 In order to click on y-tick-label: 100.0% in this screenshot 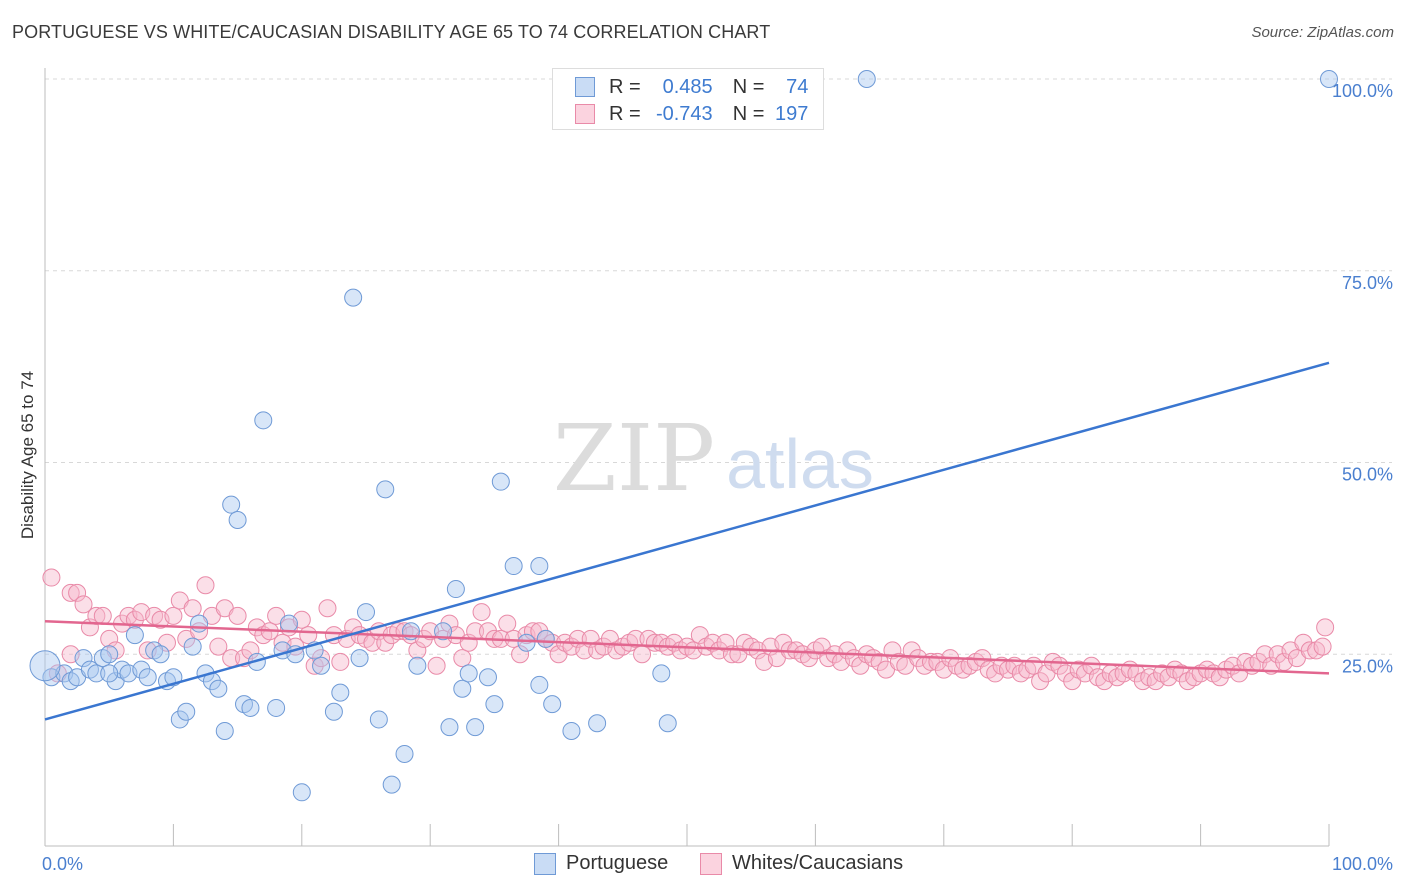, I will do `click(1362, 91)`.